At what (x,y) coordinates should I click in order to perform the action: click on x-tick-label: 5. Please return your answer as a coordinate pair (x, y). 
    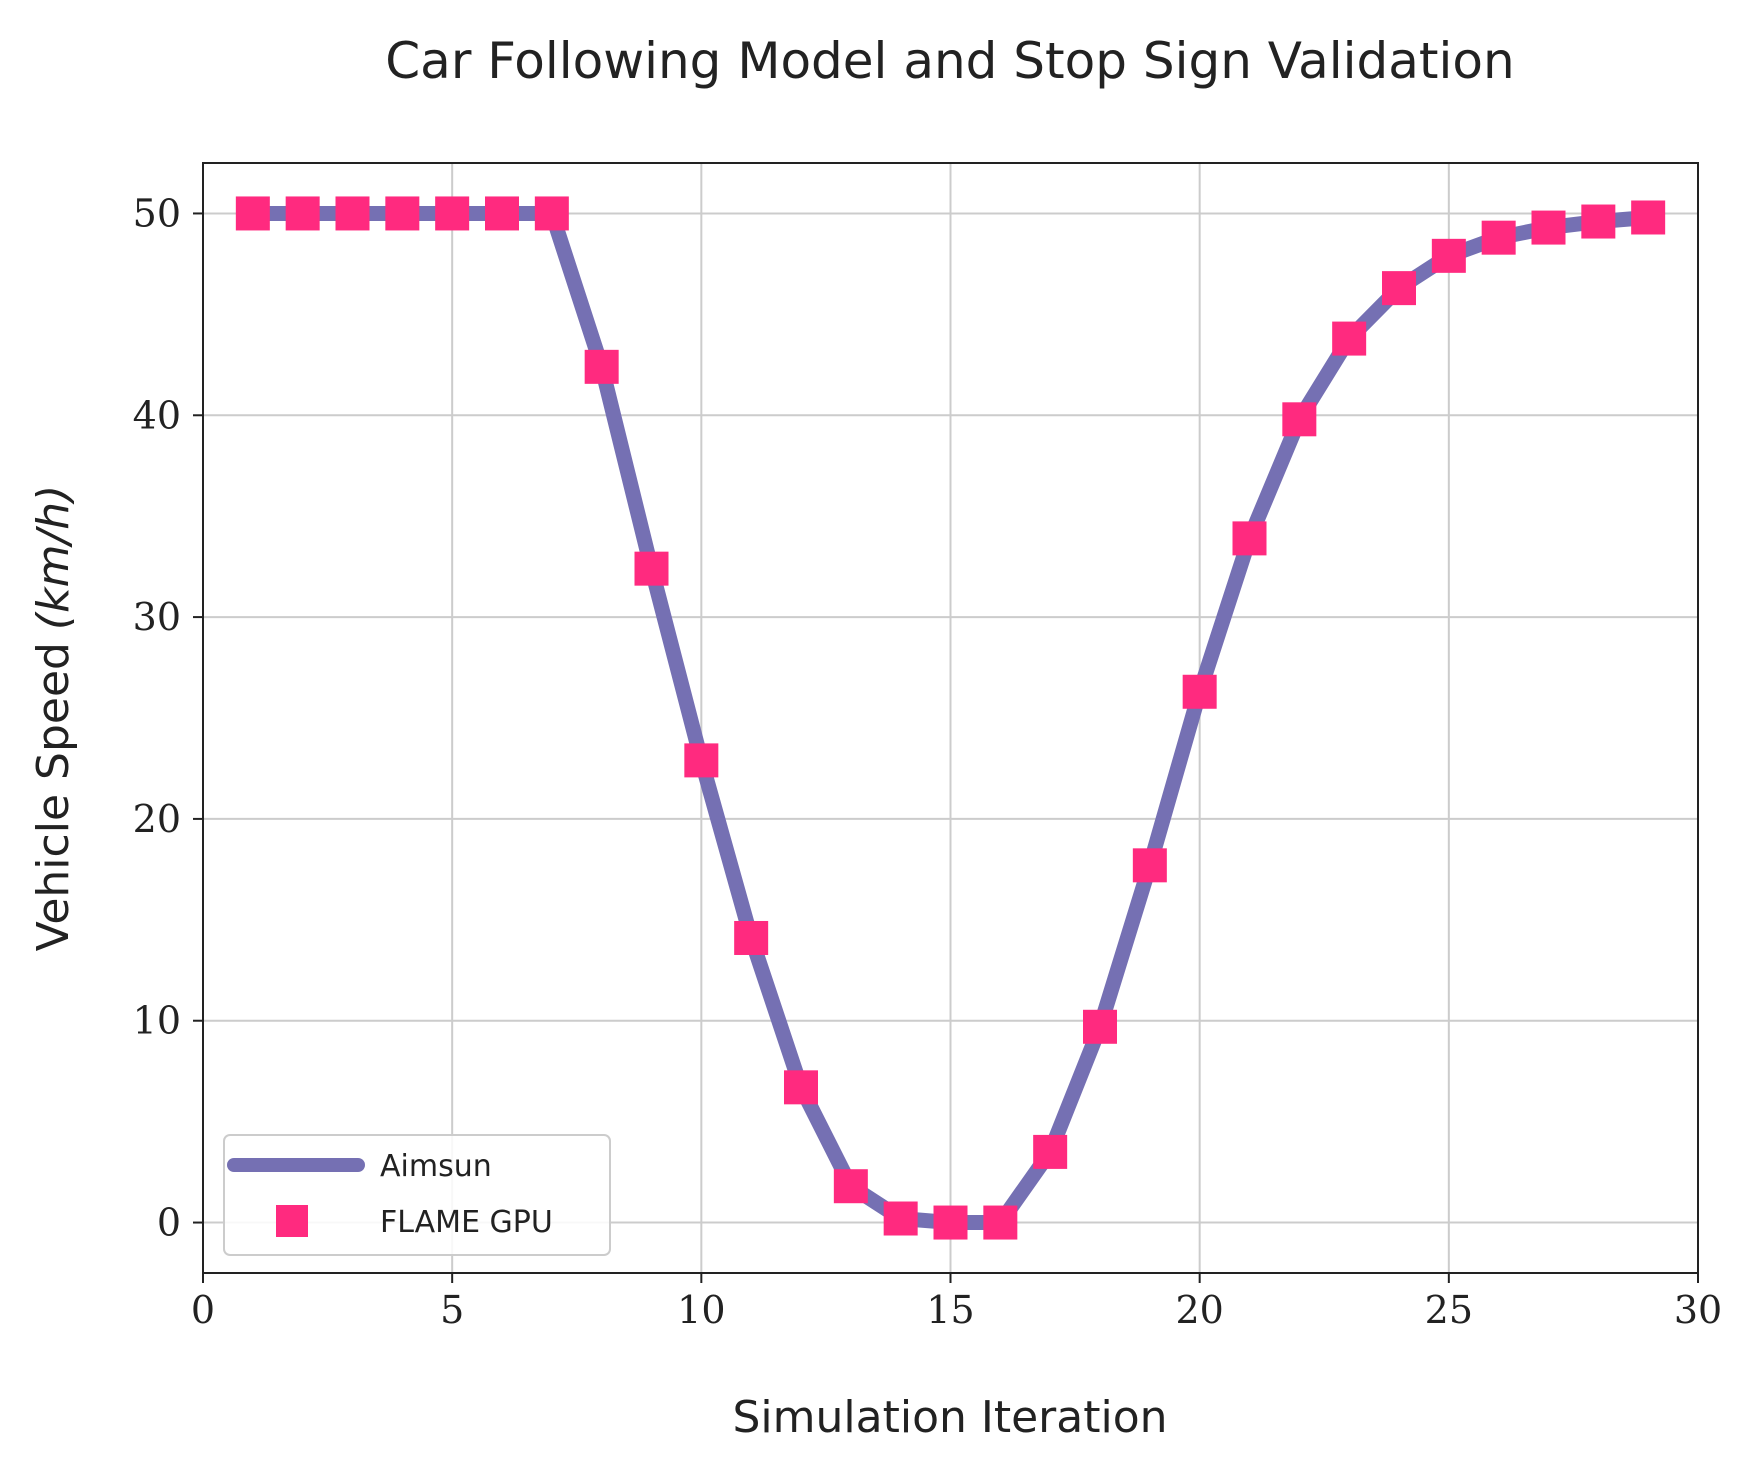
    Looking at the image, I should click on (452, 1310).